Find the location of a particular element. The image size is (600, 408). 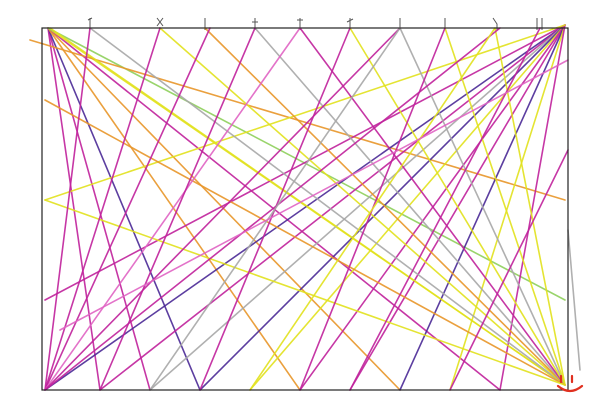

smiley-mark is located at coordinates (570, 383).